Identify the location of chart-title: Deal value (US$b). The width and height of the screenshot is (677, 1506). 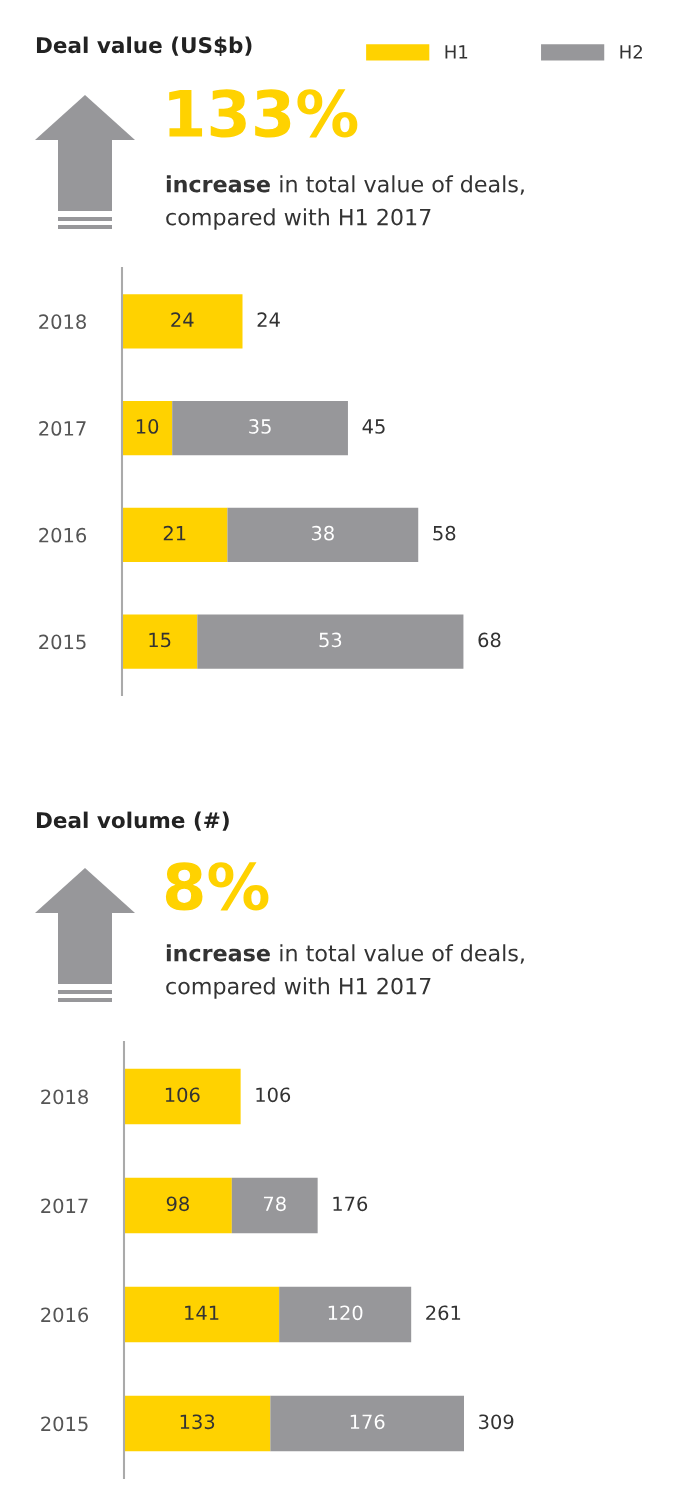
(144, 46).